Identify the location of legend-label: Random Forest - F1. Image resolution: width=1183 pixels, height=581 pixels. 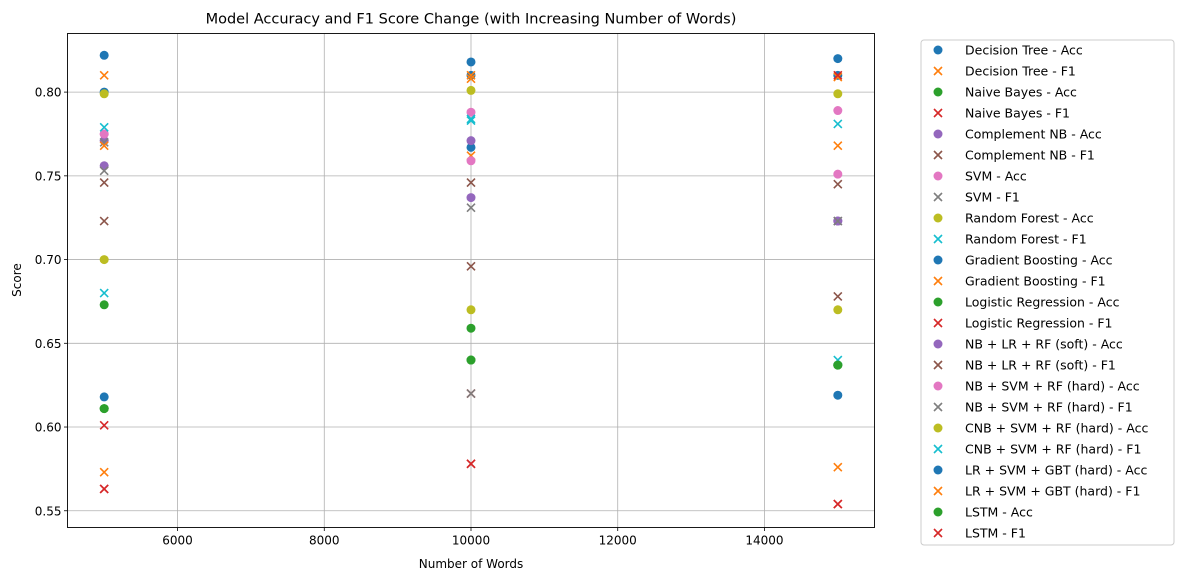
(1026, 239).